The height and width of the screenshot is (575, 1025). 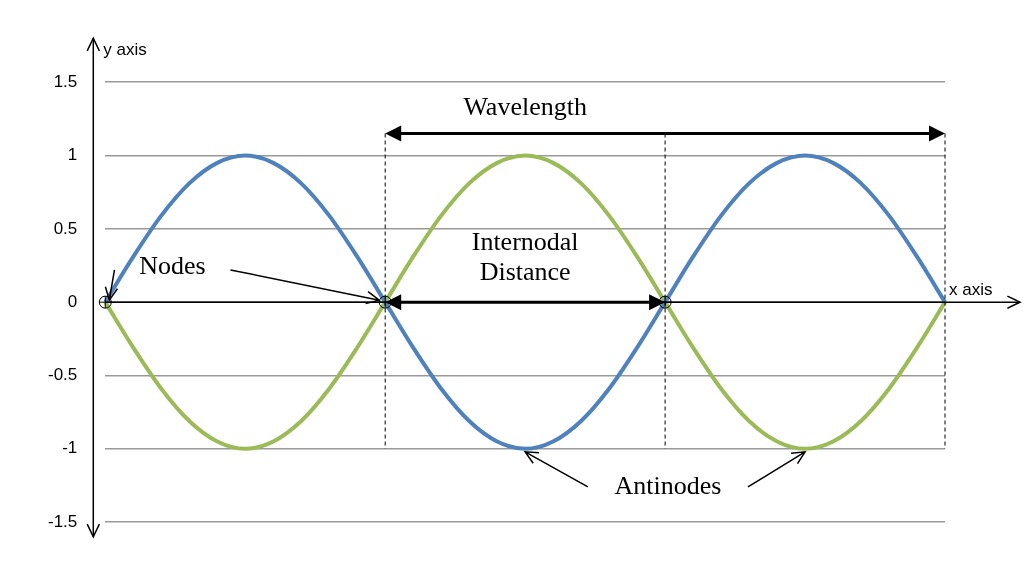 What do you see at coordinates (72, 155) in the screenshot?
I see `y-tick-label: 1` at bounding box center [72, 155].